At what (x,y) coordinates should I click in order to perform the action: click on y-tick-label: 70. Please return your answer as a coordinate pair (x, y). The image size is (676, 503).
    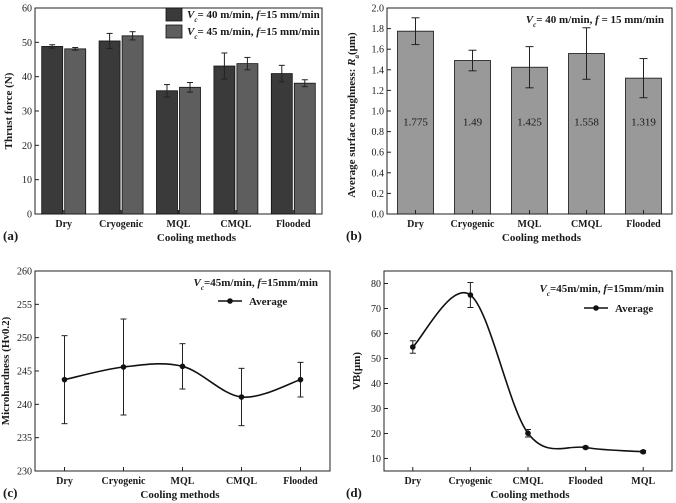
    Looking at the image, I should click on (376, 309).